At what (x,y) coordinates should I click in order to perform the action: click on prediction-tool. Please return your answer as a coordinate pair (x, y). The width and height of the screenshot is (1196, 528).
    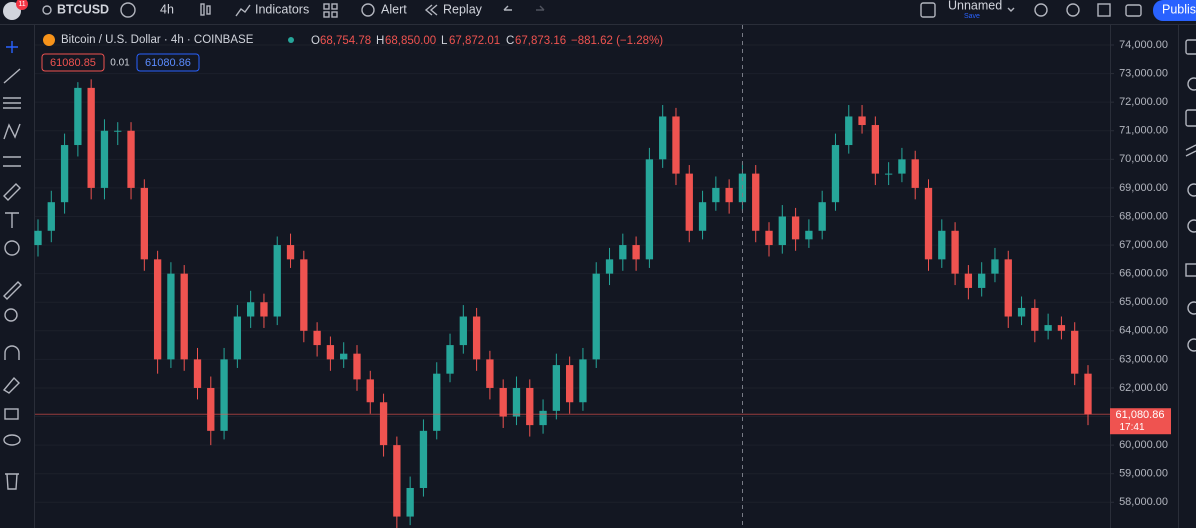
    Looking at the image, I should click on (12, 161).